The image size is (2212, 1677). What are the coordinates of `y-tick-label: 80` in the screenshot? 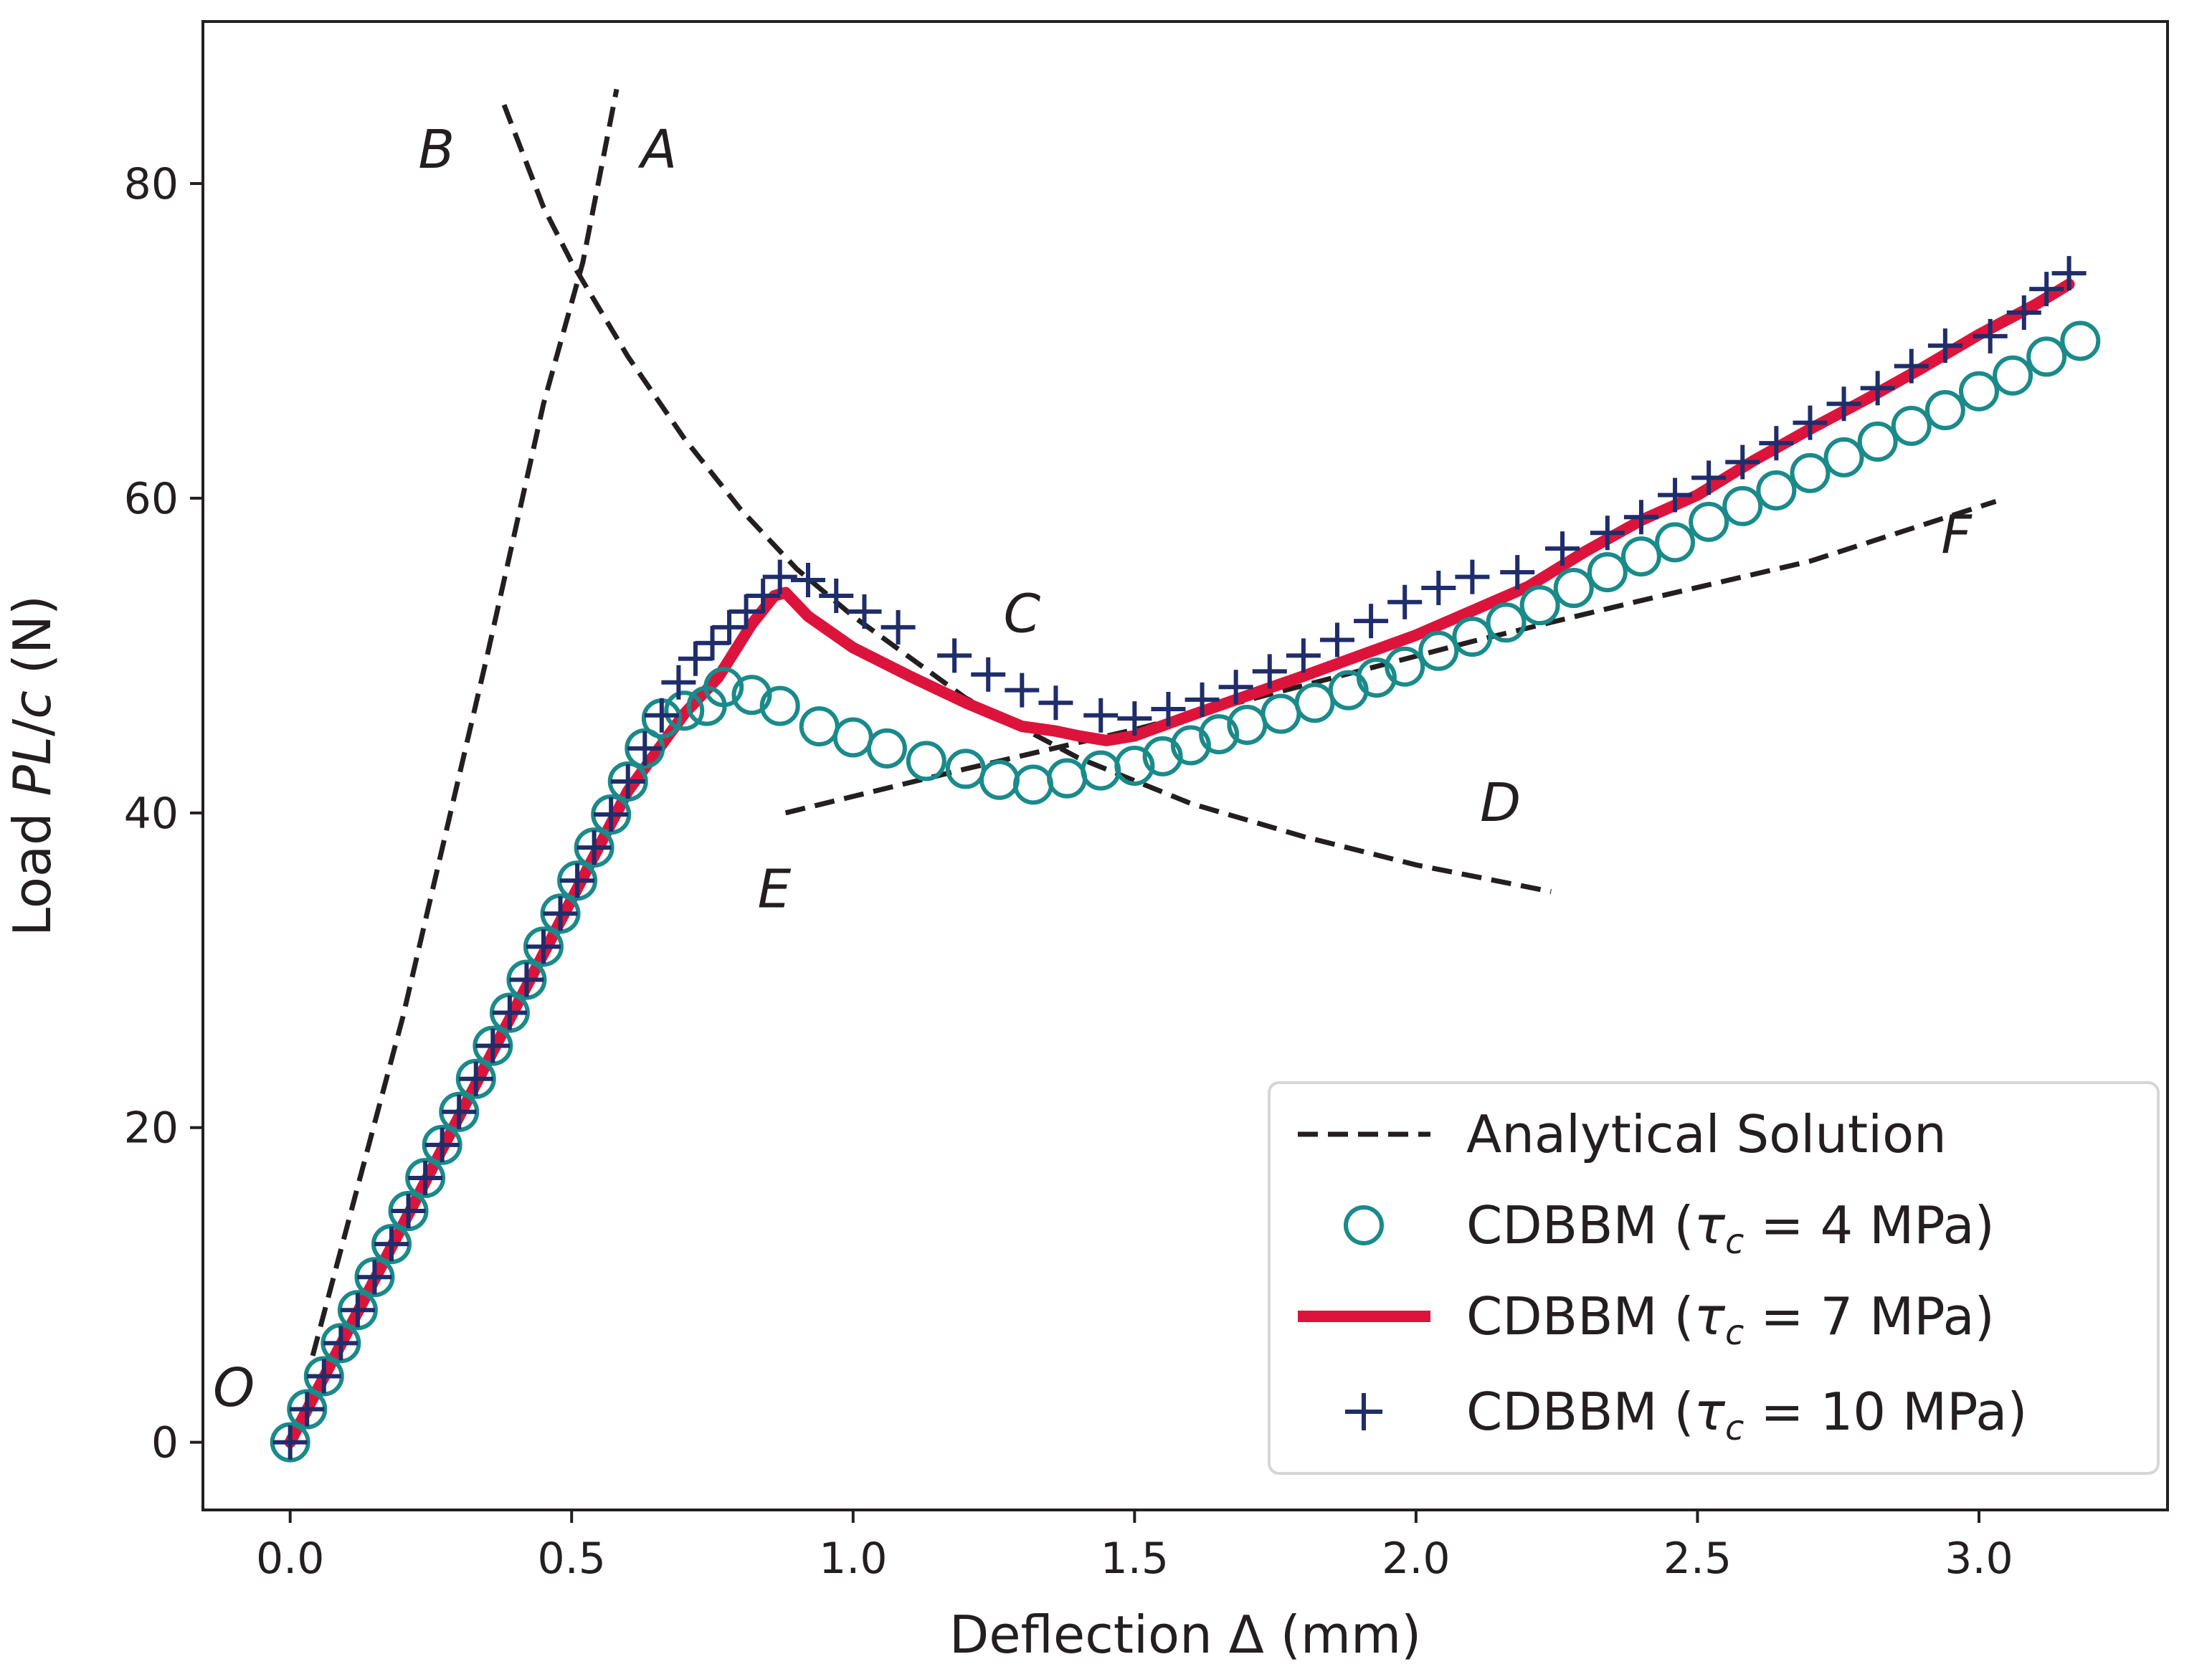 It's located at (152, 184).